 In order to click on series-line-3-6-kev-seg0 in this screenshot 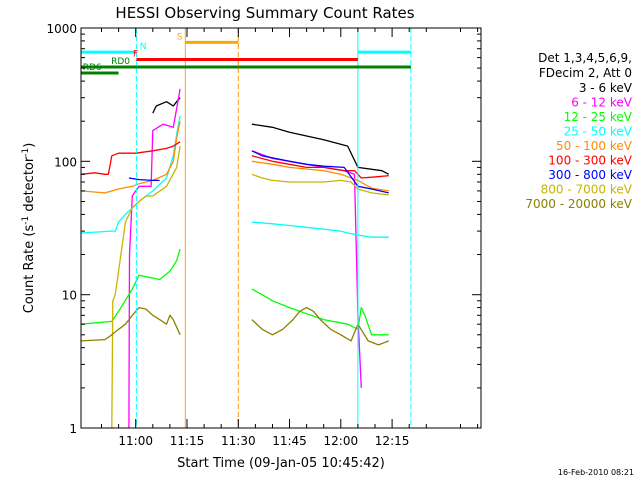, I will do `click(166, 105)`.